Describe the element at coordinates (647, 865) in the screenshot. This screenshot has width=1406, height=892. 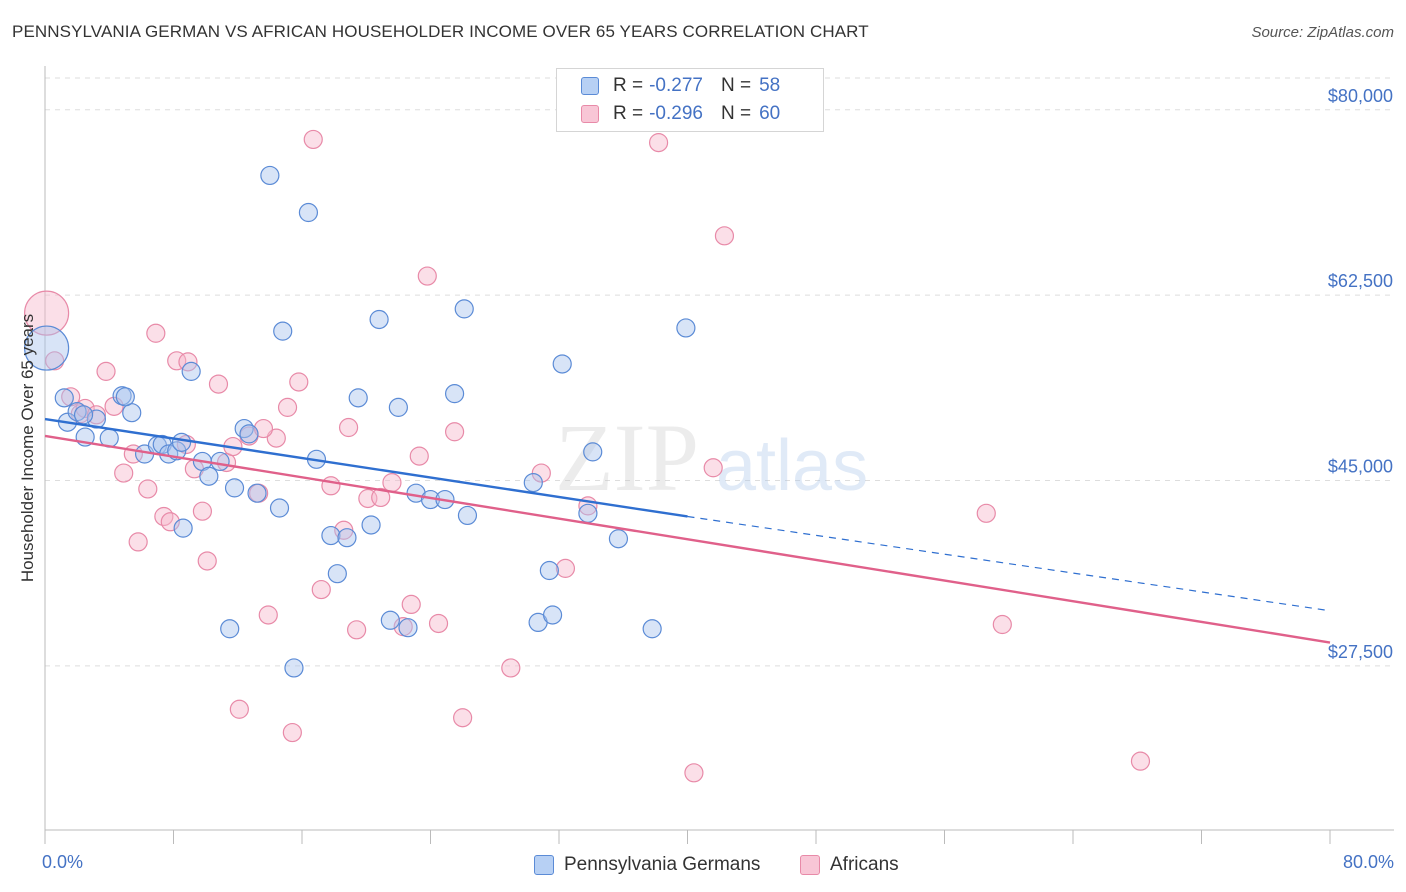
I see `legend-item-pennsylvania-germans: Pennsylvania Germans` at that location.